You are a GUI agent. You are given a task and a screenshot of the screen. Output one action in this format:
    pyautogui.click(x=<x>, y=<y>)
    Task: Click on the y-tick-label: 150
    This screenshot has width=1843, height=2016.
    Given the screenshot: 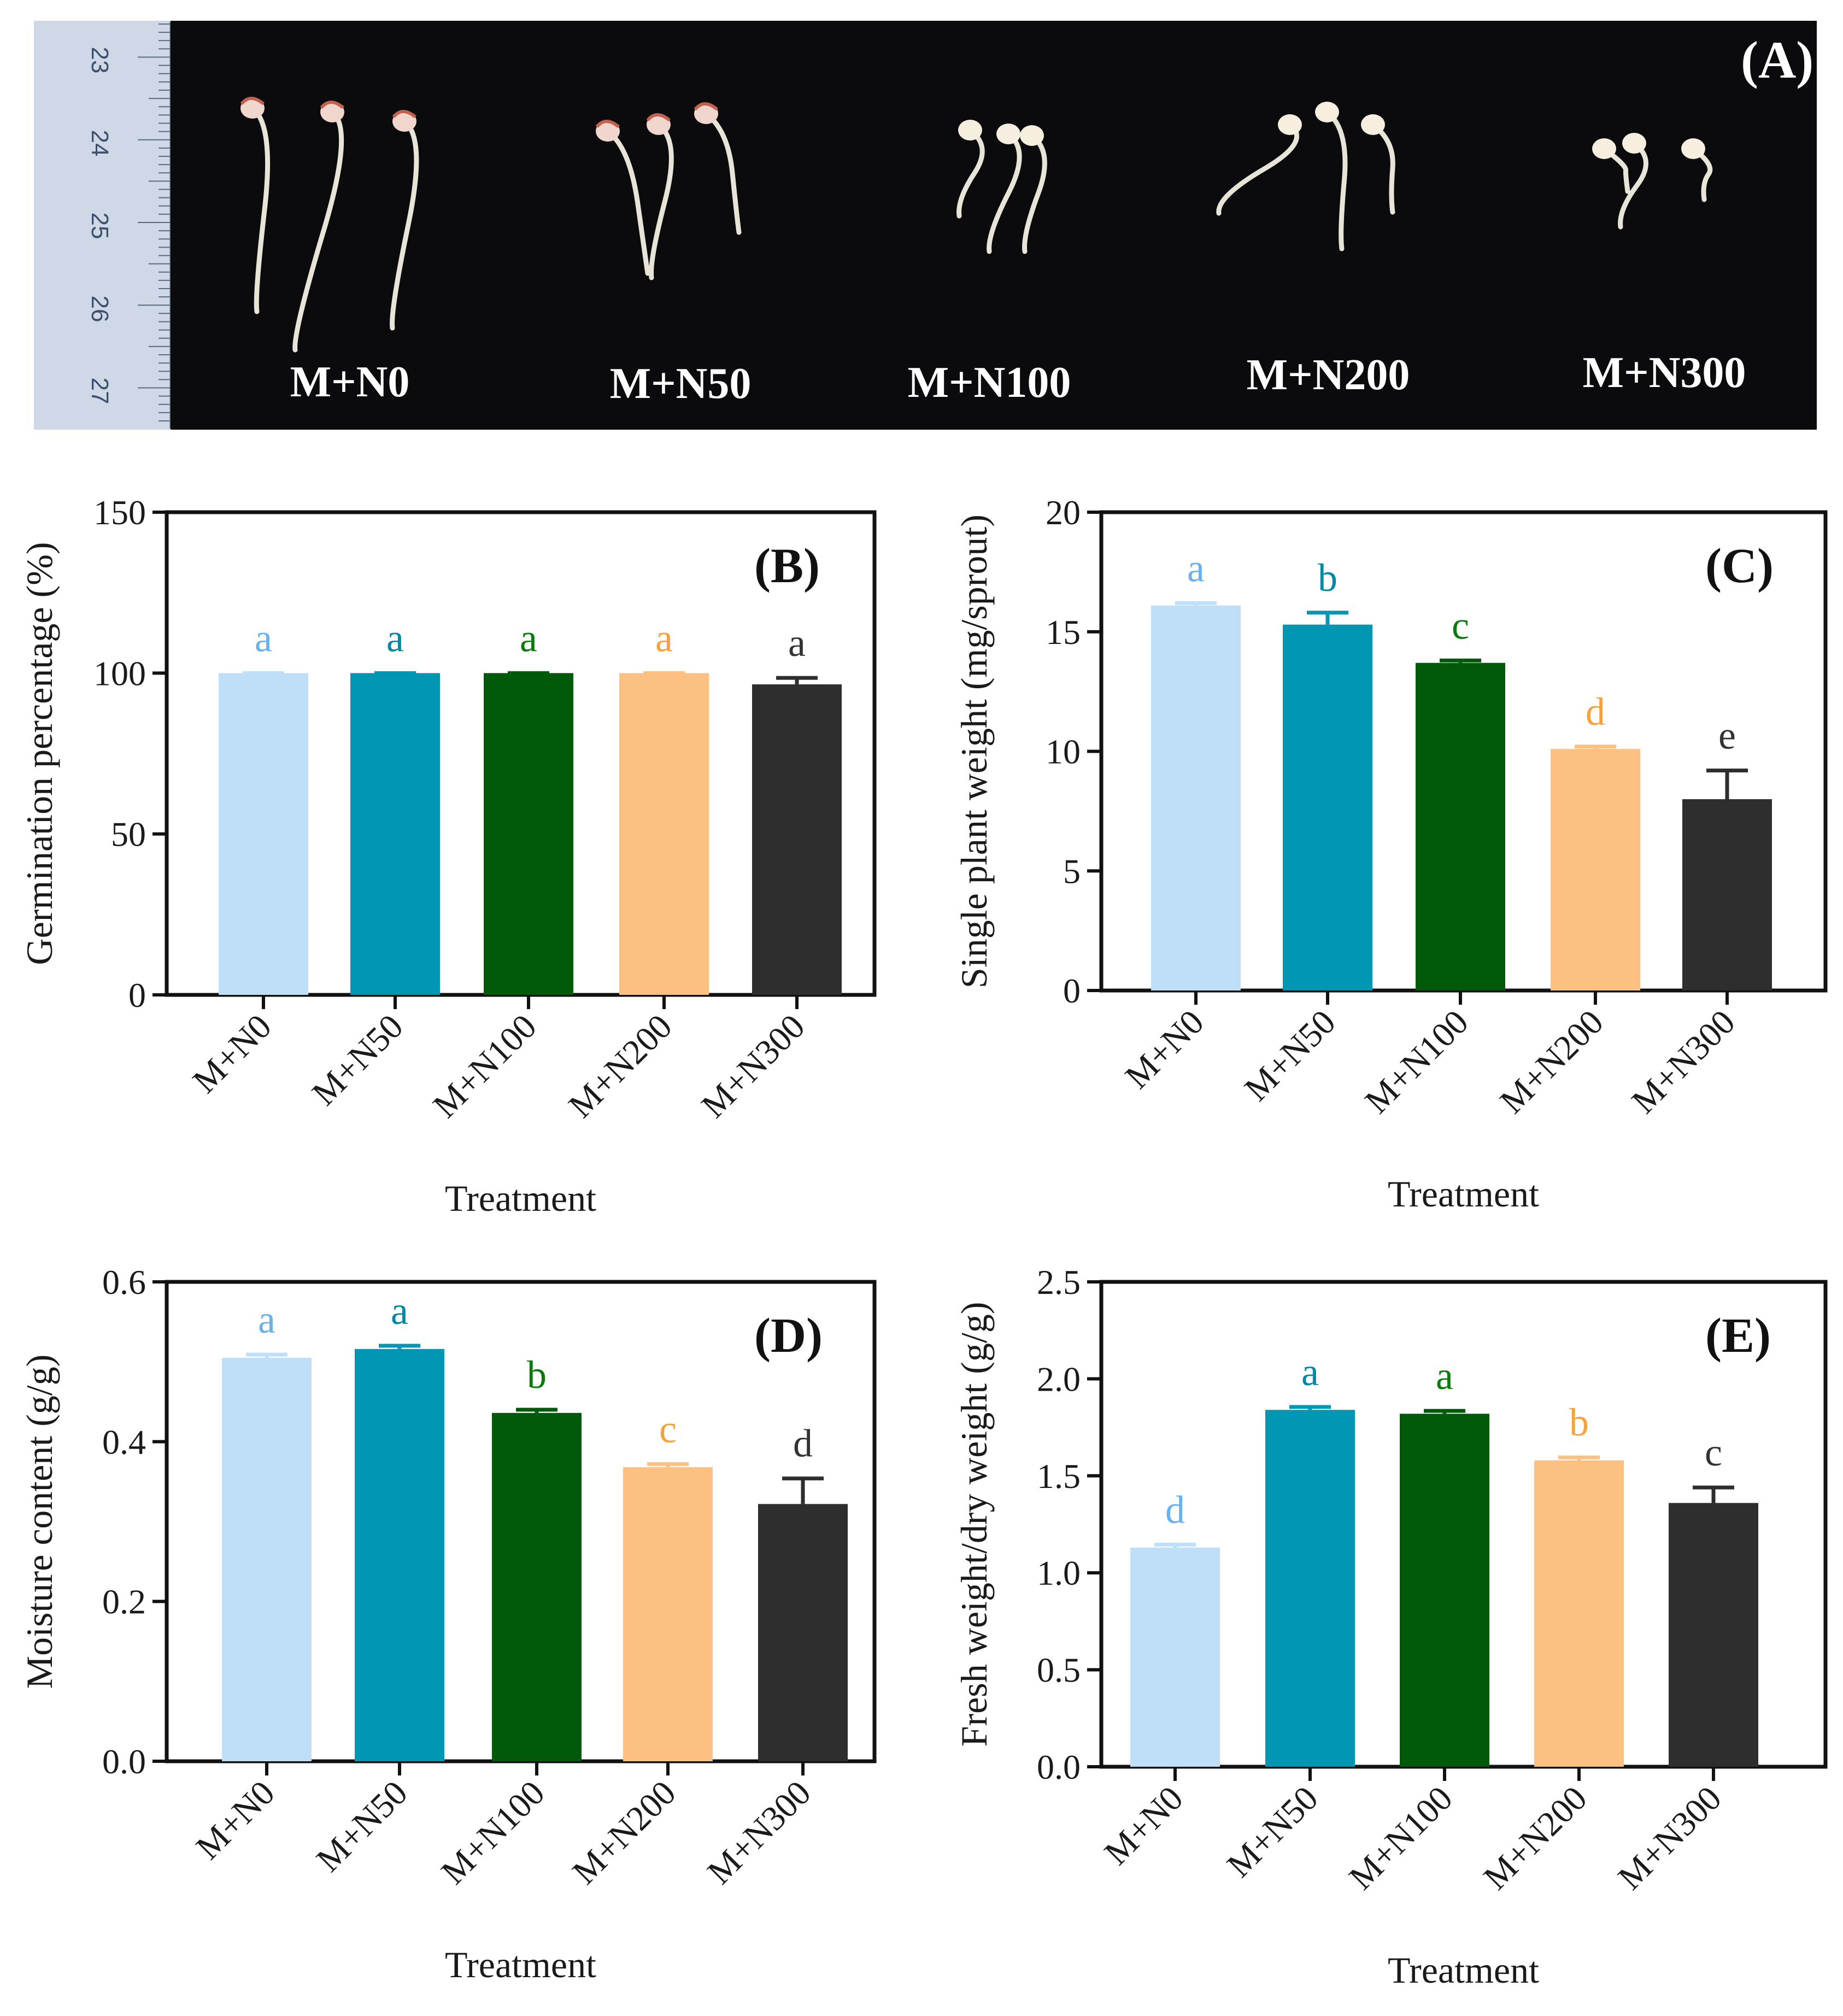 What is the action you would take?
    pyautogui.click(x=120, y=512)
    